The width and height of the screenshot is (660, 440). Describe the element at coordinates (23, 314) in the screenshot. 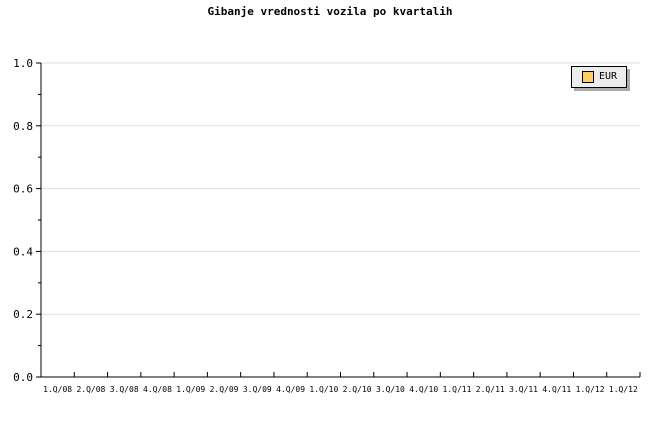

I see `y-tick-label: 0.2` at that location.